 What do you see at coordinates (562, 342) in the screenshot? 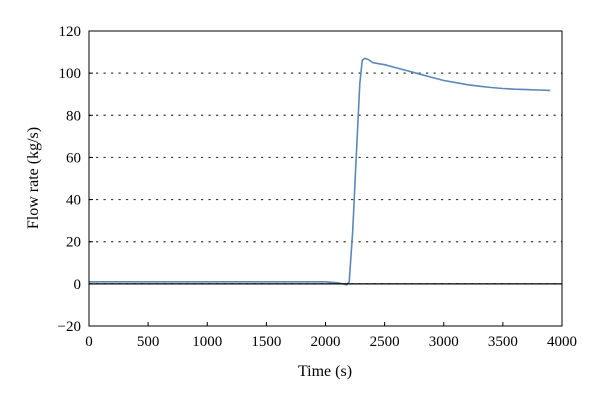
I see `x-tick-label: 4000` at bounding box center [562, 342].